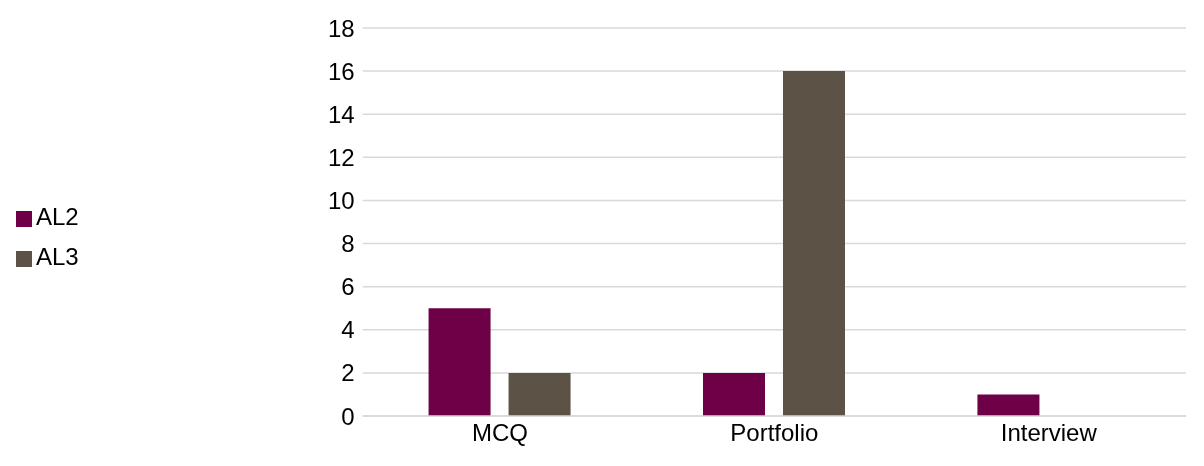 Image resolution: width=1204 pixels, height=466 pixels. What do you see at coordinates (341, 157) in the screenshot?
I see `y-tick-label: 12` at bounding box center [341, 157].